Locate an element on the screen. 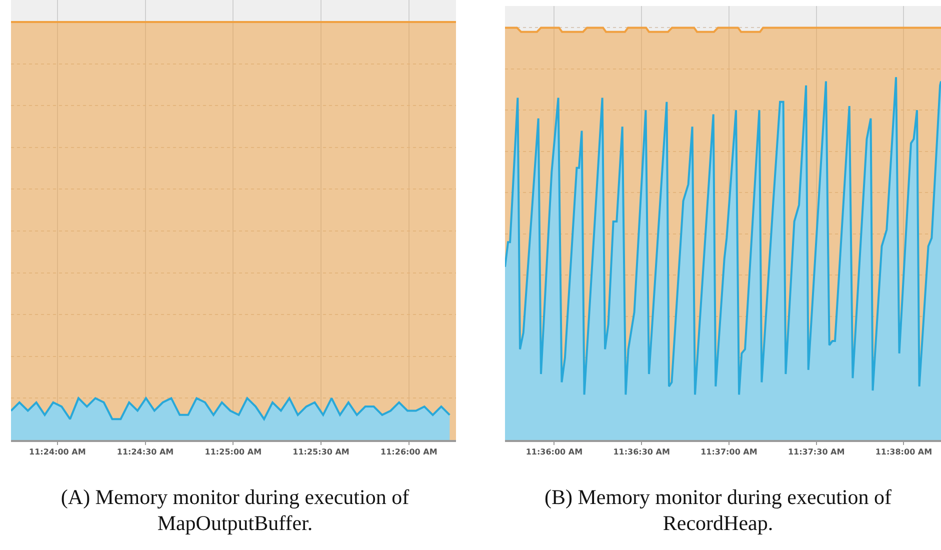 The image size is (941, 550). x-tick-label: 11:24:00 AM is located at coordinates (57, 452).